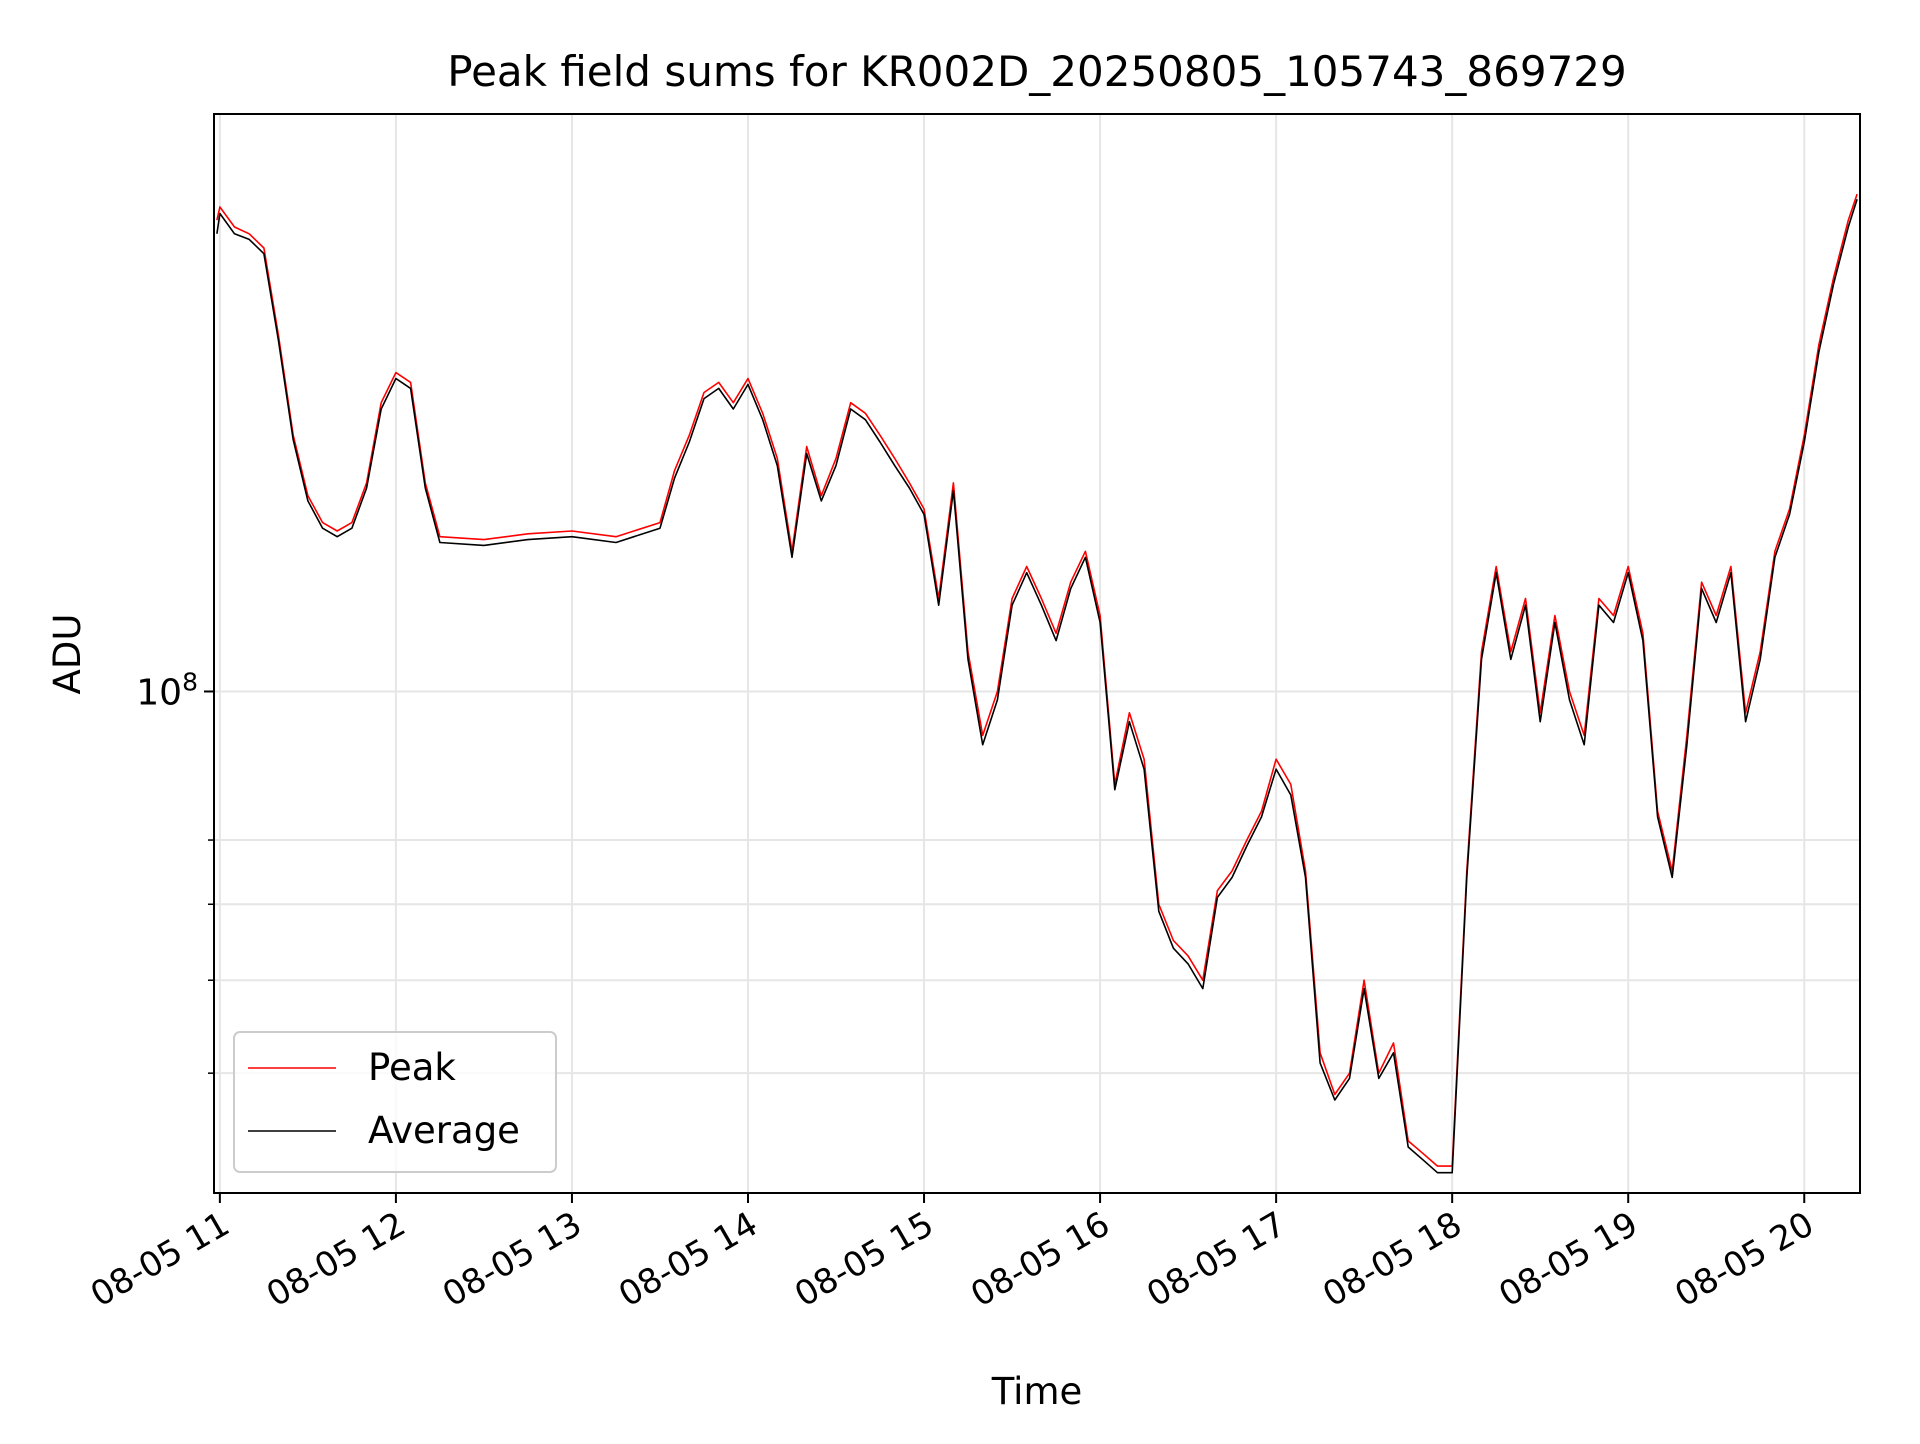 Image resolution: width=1920 pixels, height=1444 pixels. Describe the element at coordinates (67, 654) in the screenshot. I see `y-axis-label: ADU` at that location.